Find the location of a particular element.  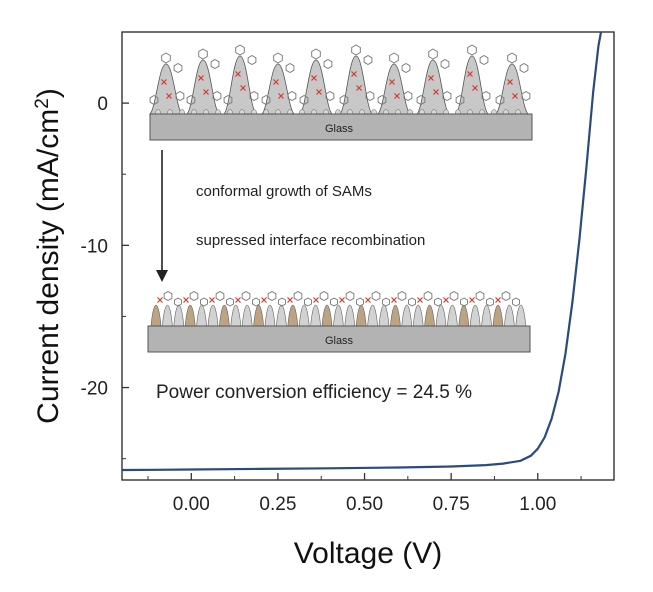

x-tick-label: 0.50 is located at coordinates (364, 504).